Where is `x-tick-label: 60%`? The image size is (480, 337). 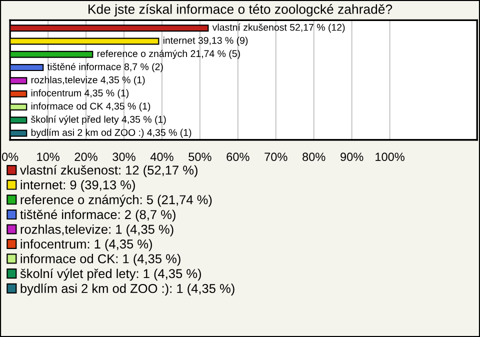 x-tick-label: 60% is located at coordinates (238, 157).